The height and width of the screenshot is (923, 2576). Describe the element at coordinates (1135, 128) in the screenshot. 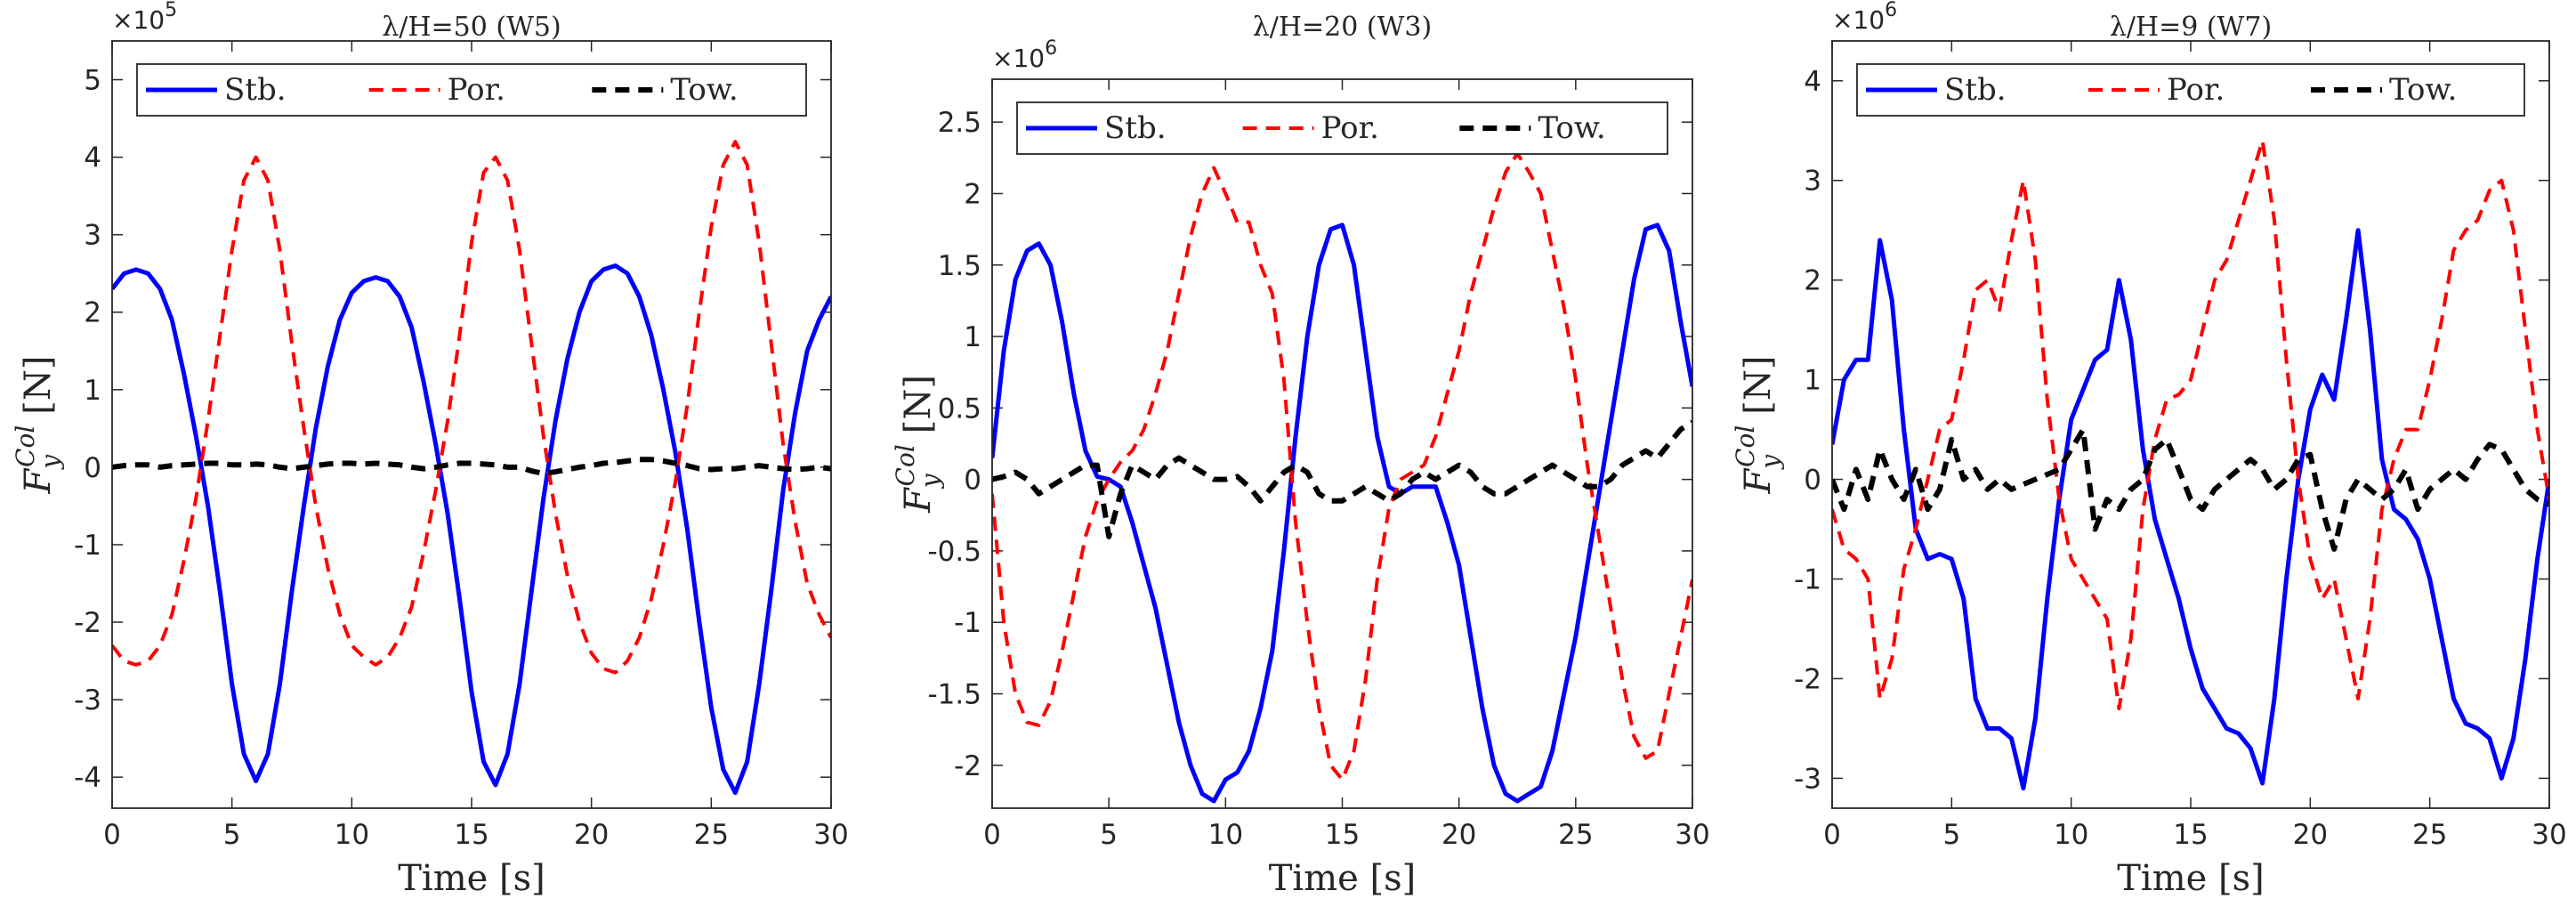

I see `legend-label: Stb.` at that location.